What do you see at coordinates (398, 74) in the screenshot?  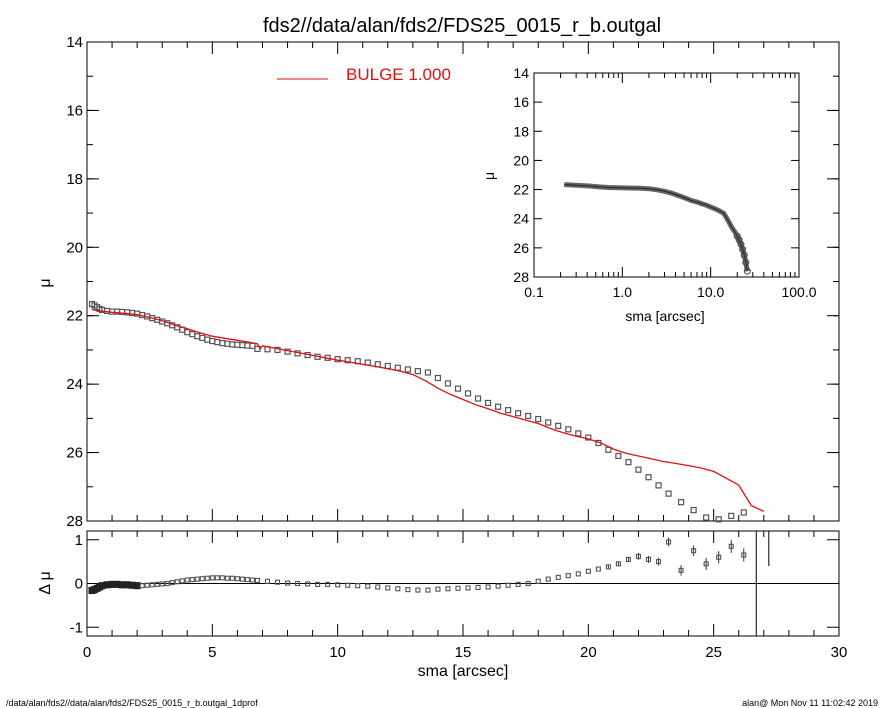 I see `legend-label: BULGE 1.000` at bounding box center [398, 74].